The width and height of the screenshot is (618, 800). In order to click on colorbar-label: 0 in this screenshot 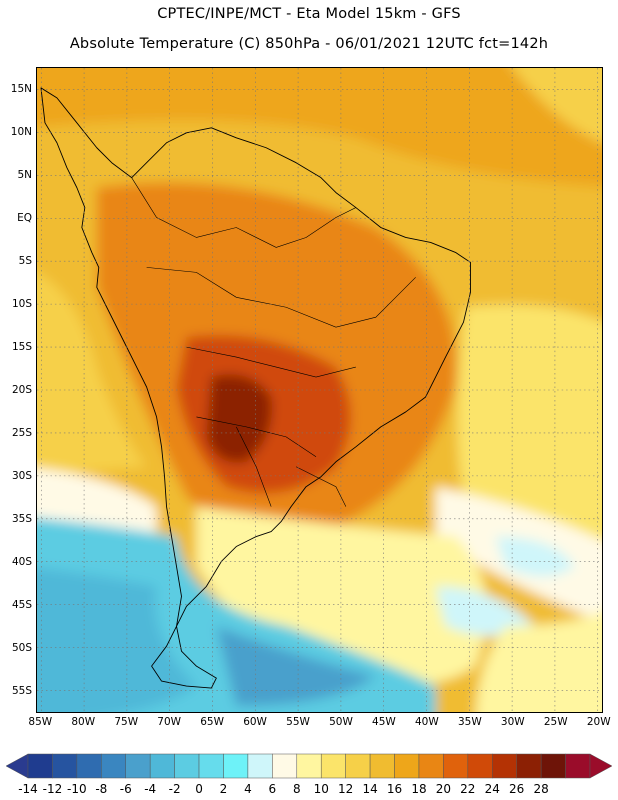, I will do `click(199, 789)`.